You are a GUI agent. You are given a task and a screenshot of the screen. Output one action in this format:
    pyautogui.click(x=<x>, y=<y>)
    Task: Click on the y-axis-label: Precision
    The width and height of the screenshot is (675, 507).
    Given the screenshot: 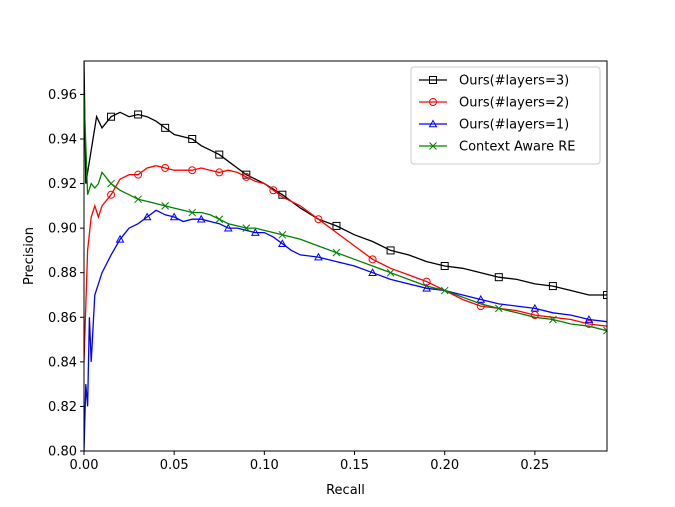 What is the action you would take?
    pyautogui.click(x=29, y=256)
    